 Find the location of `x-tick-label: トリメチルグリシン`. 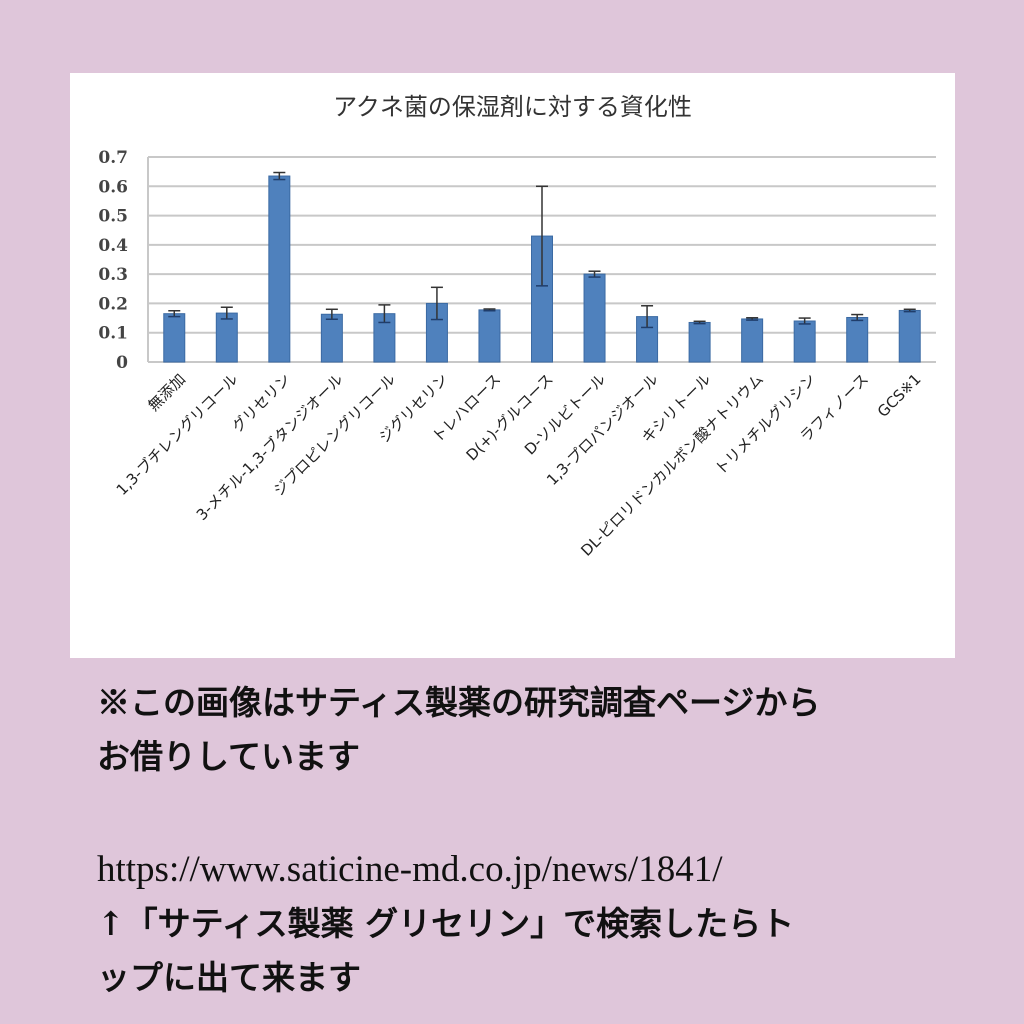

x-tick-label: トリメチルグリシン is located at coordinates (765, 424).